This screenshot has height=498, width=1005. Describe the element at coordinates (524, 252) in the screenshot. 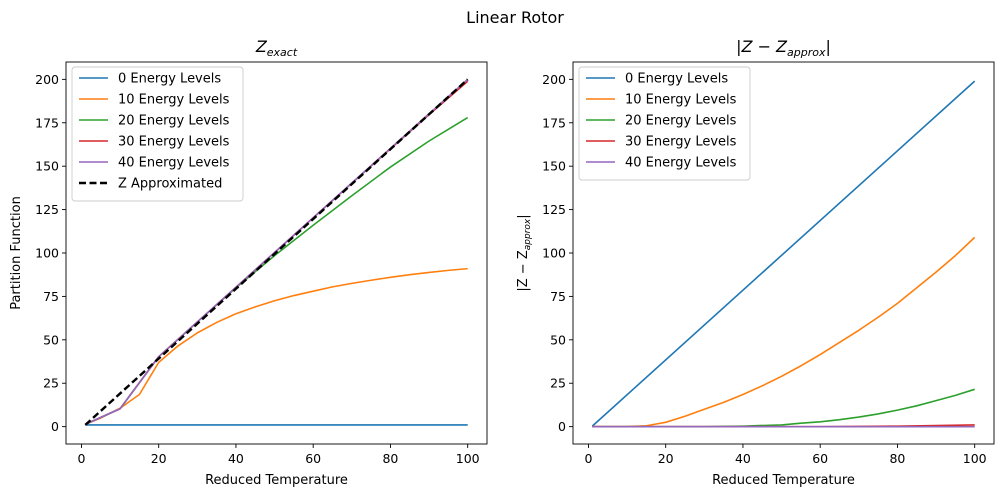

I see `y-axis-label: |Z − Zapprox|` at that location.